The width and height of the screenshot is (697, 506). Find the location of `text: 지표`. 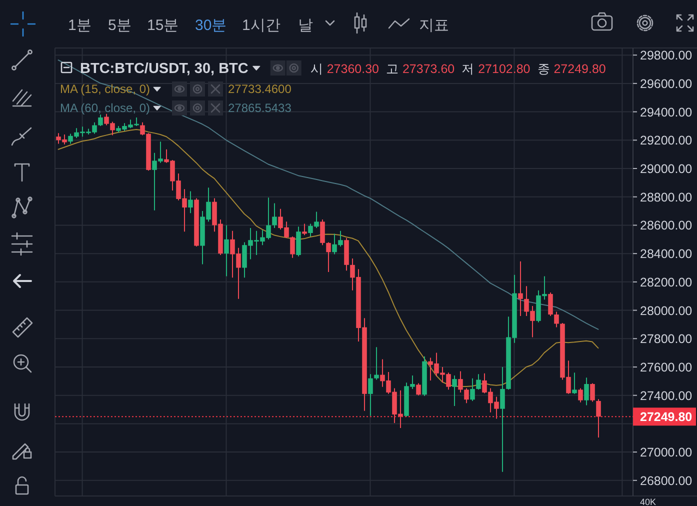

text: 지표 is located at coordinates (434, 25).